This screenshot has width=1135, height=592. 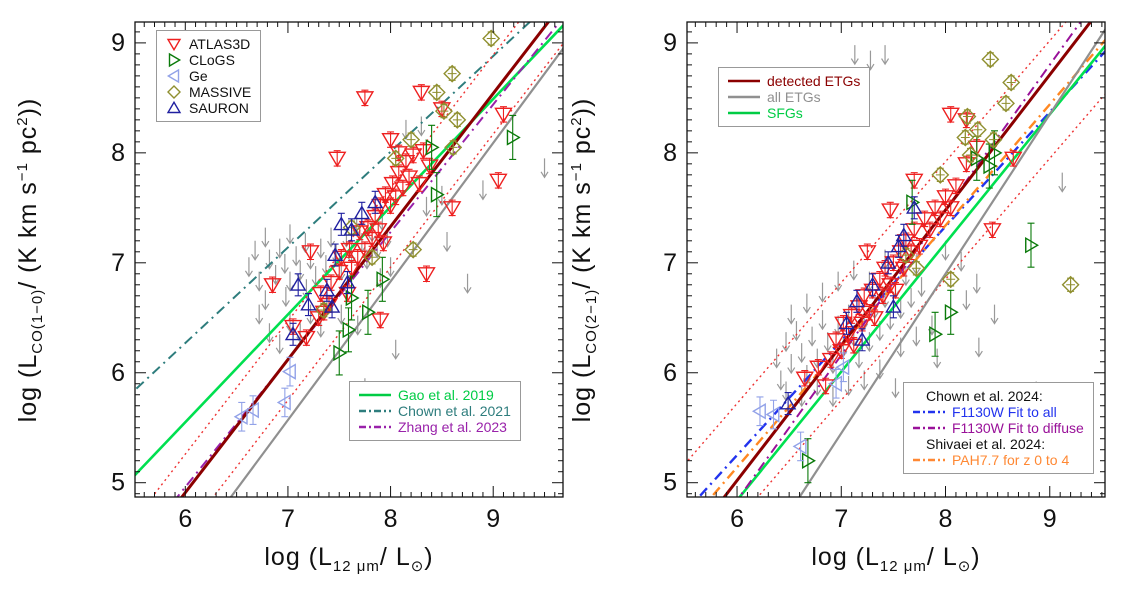 What do you see at coordinates (220, 92) in the screenshot?
I see `legend-label: MASSIVE` at bounding box center [220, 92].